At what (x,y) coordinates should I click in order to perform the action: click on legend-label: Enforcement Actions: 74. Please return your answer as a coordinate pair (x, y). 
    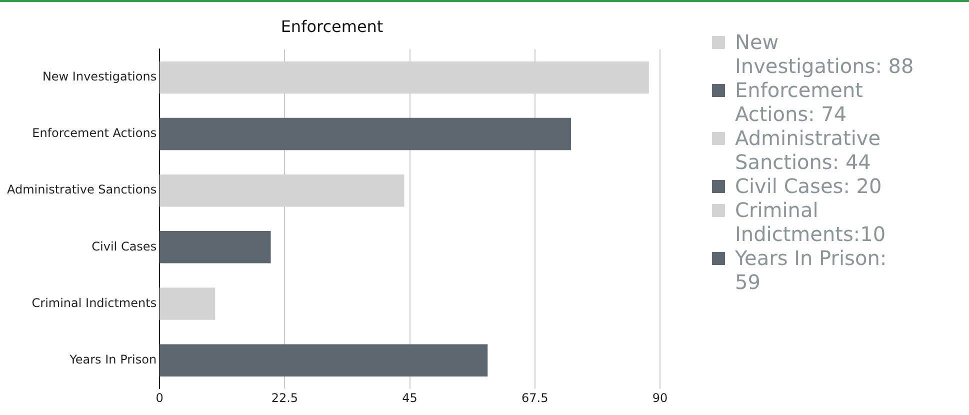
    Looking at the image, I should click on (799, 102).